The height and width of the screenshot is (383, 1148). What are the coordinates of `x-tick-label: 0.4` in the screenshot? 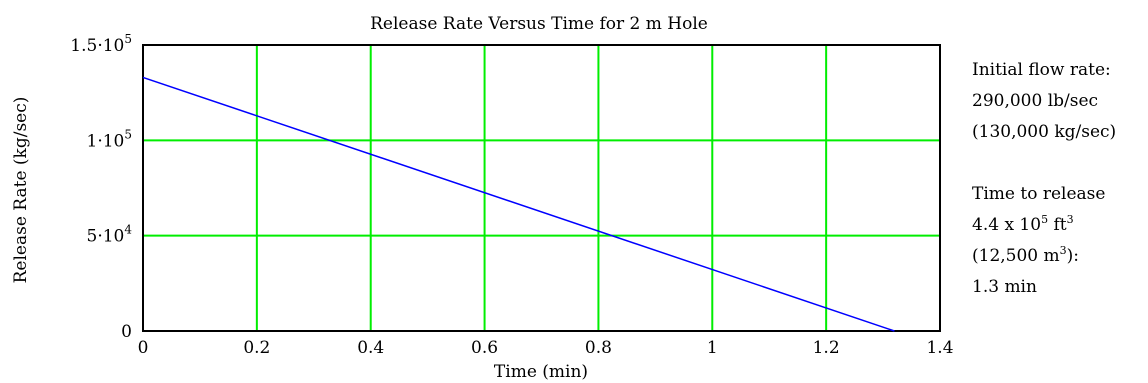 It's located at (370, 348).